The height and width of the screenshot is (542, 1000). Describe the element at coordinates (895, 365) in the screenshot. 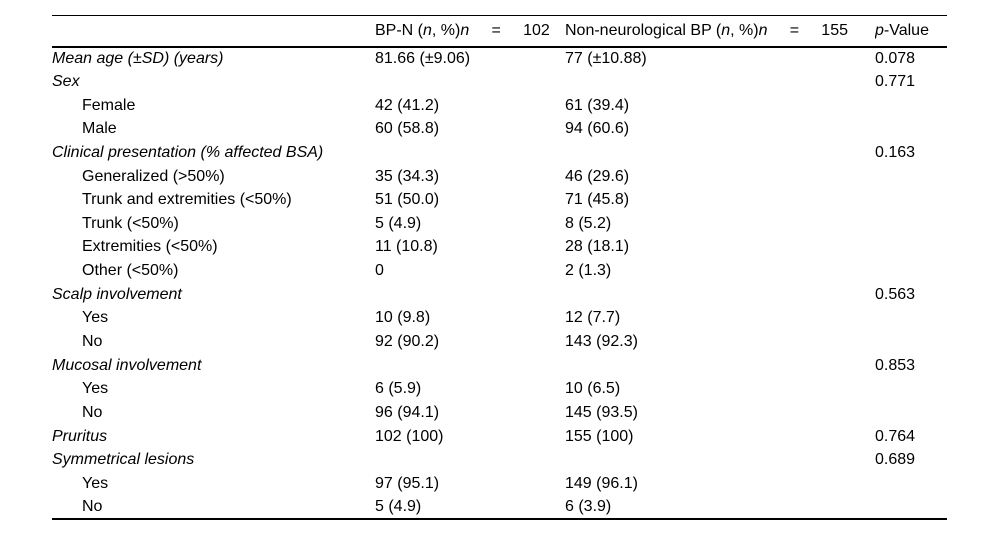

I see `p-value: 0.853` at that location.